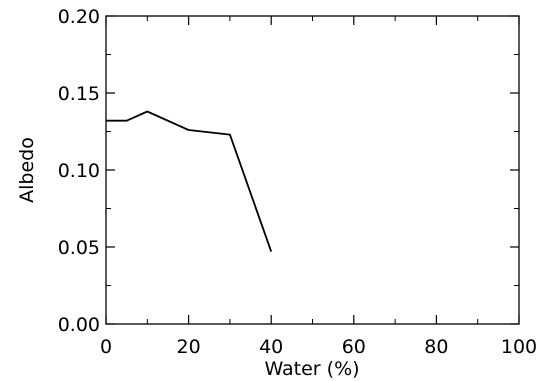  Describe the element at coordinates (311, 369) in the screenshot. I see `x-axis-label: Water (%)` at that location.